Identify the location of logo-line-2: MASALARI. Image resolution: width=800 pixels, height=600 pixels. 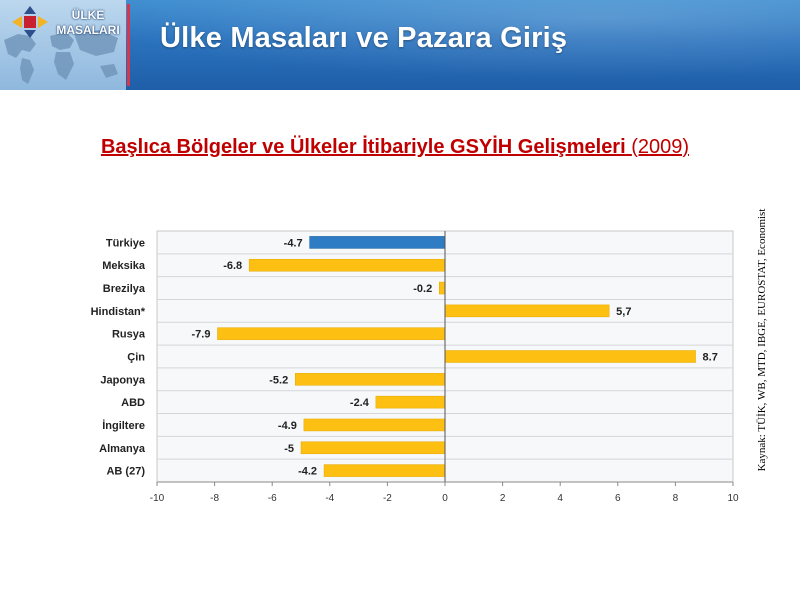
(88, 30).